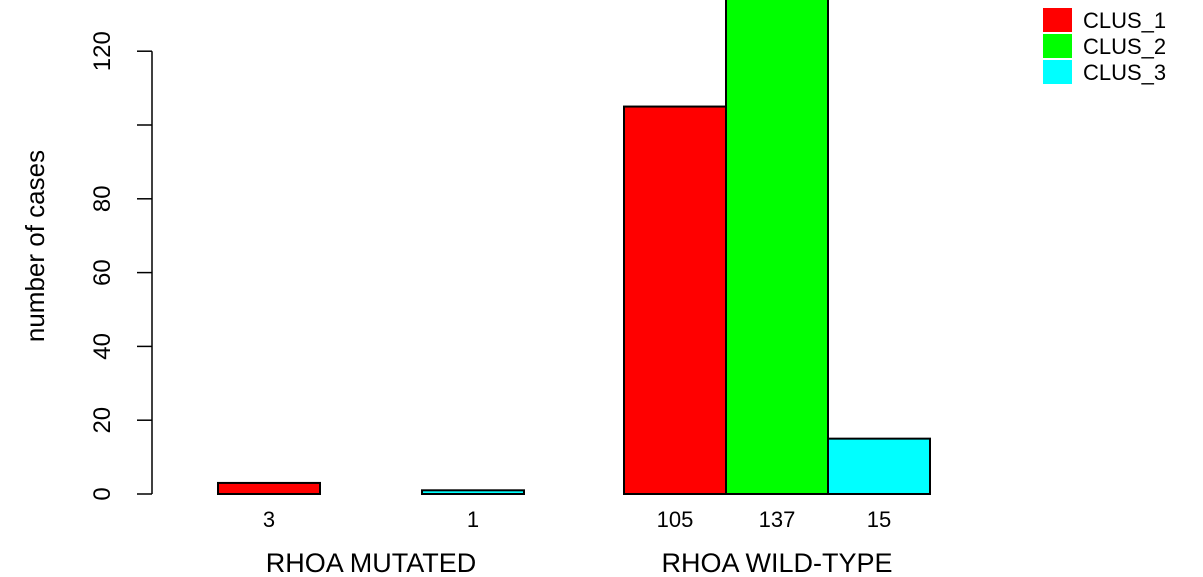  I want to click on bar-value-label: 105, so click(675, 519).